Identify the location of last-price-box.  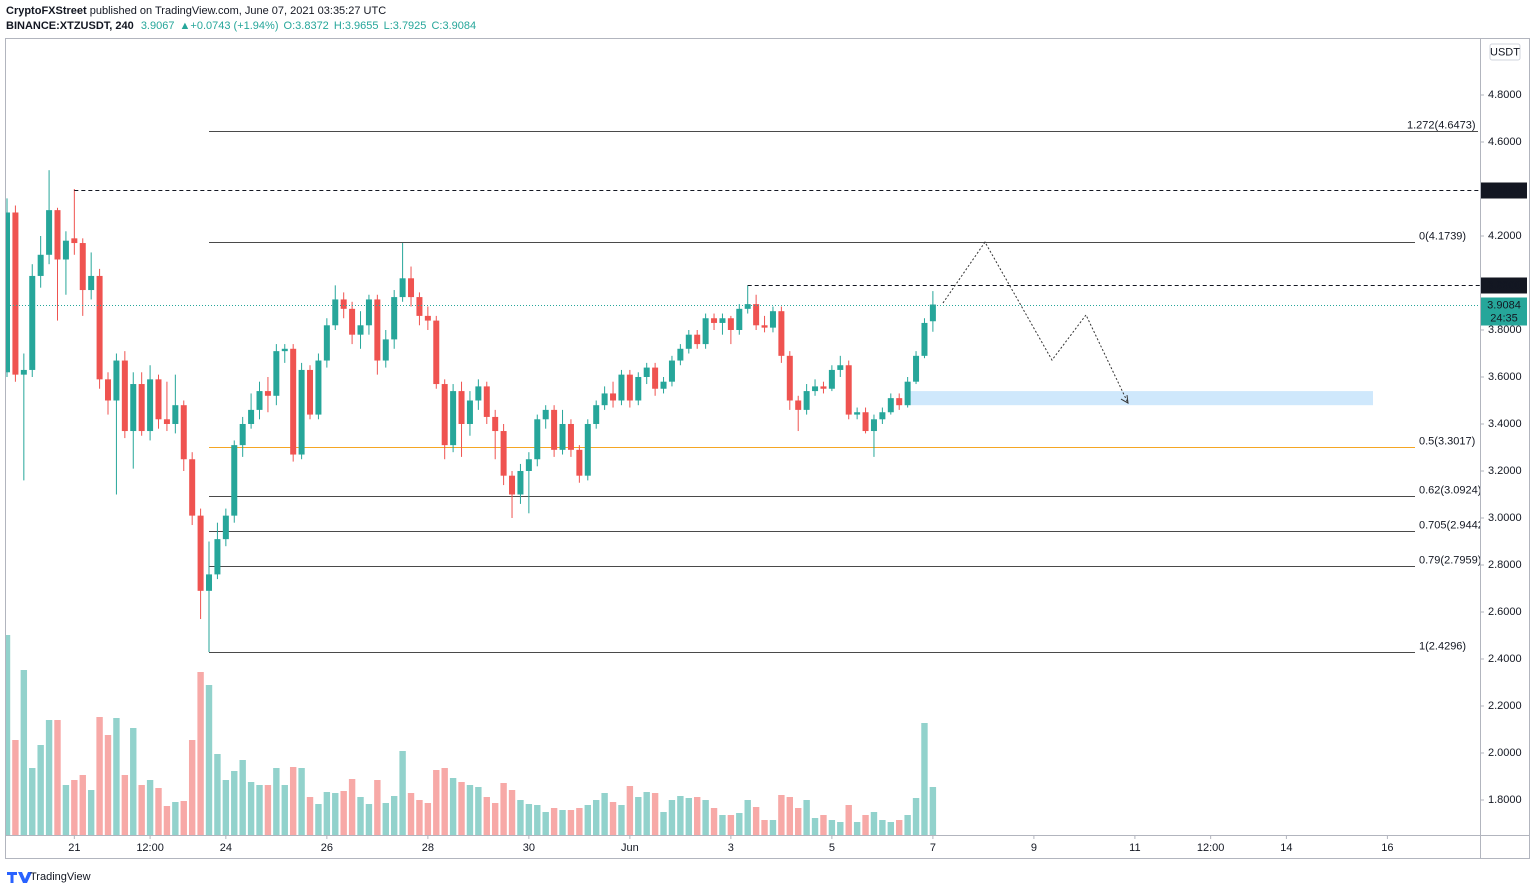
(1504, 311).